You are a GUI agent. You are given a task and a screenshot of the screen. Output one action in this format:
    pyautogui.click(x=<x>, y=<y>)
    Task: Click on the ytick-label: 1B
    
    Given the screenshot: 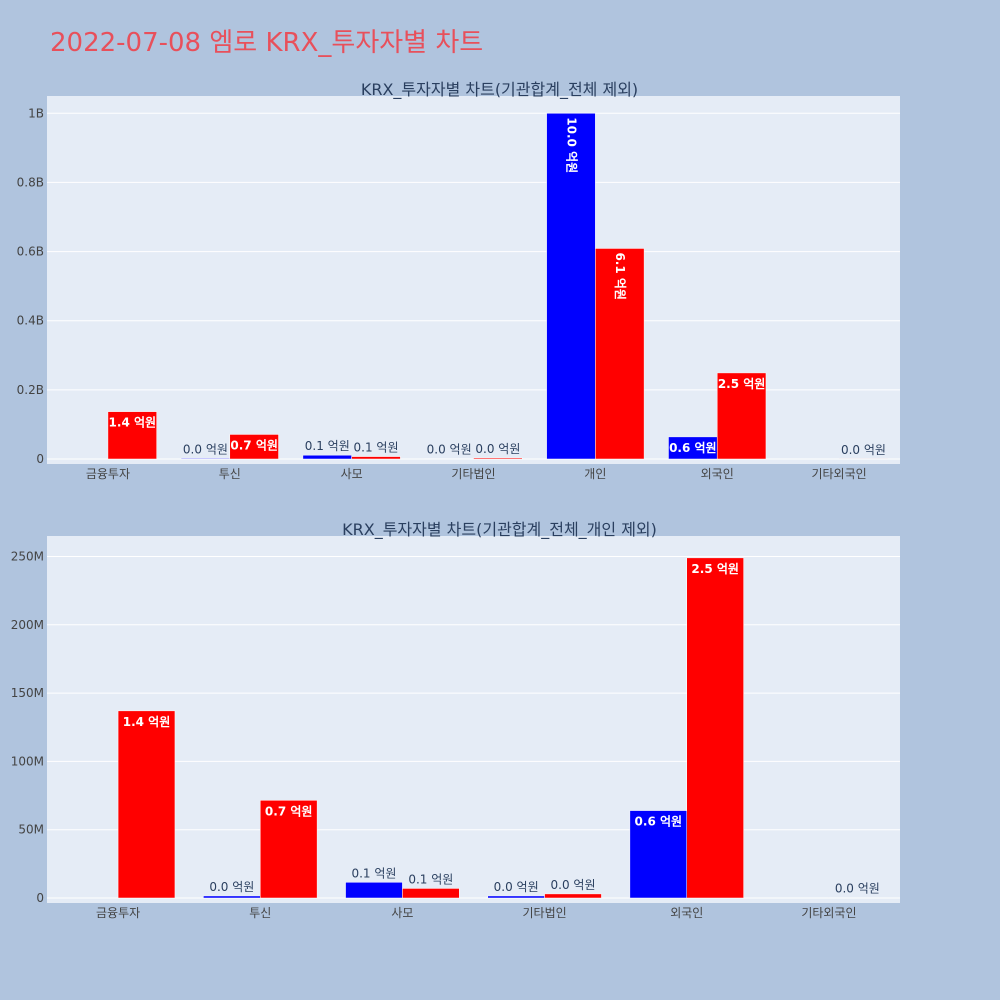 What is the action you would take?
    pyautogui.click(x=36, y=113)
    